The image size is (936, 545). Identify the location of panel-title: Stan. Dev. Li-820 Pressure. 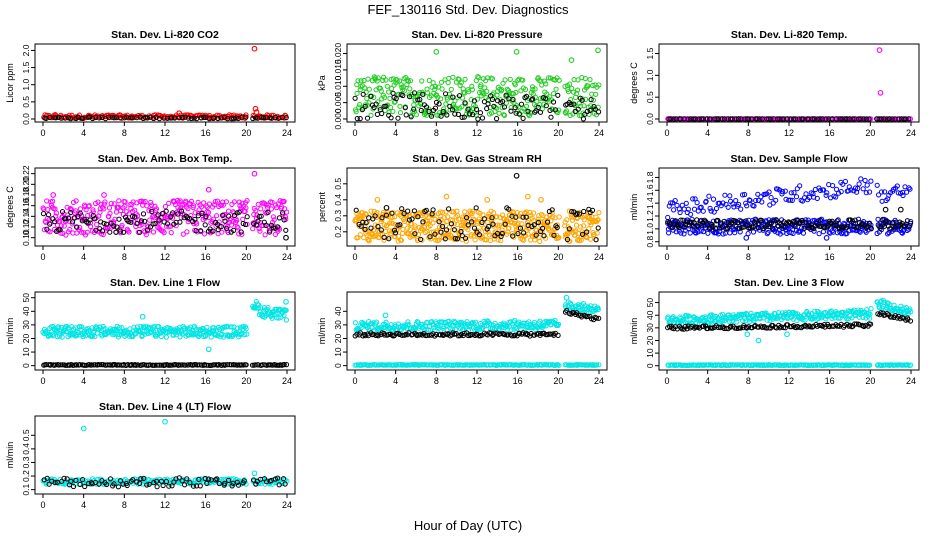
(476, 35).